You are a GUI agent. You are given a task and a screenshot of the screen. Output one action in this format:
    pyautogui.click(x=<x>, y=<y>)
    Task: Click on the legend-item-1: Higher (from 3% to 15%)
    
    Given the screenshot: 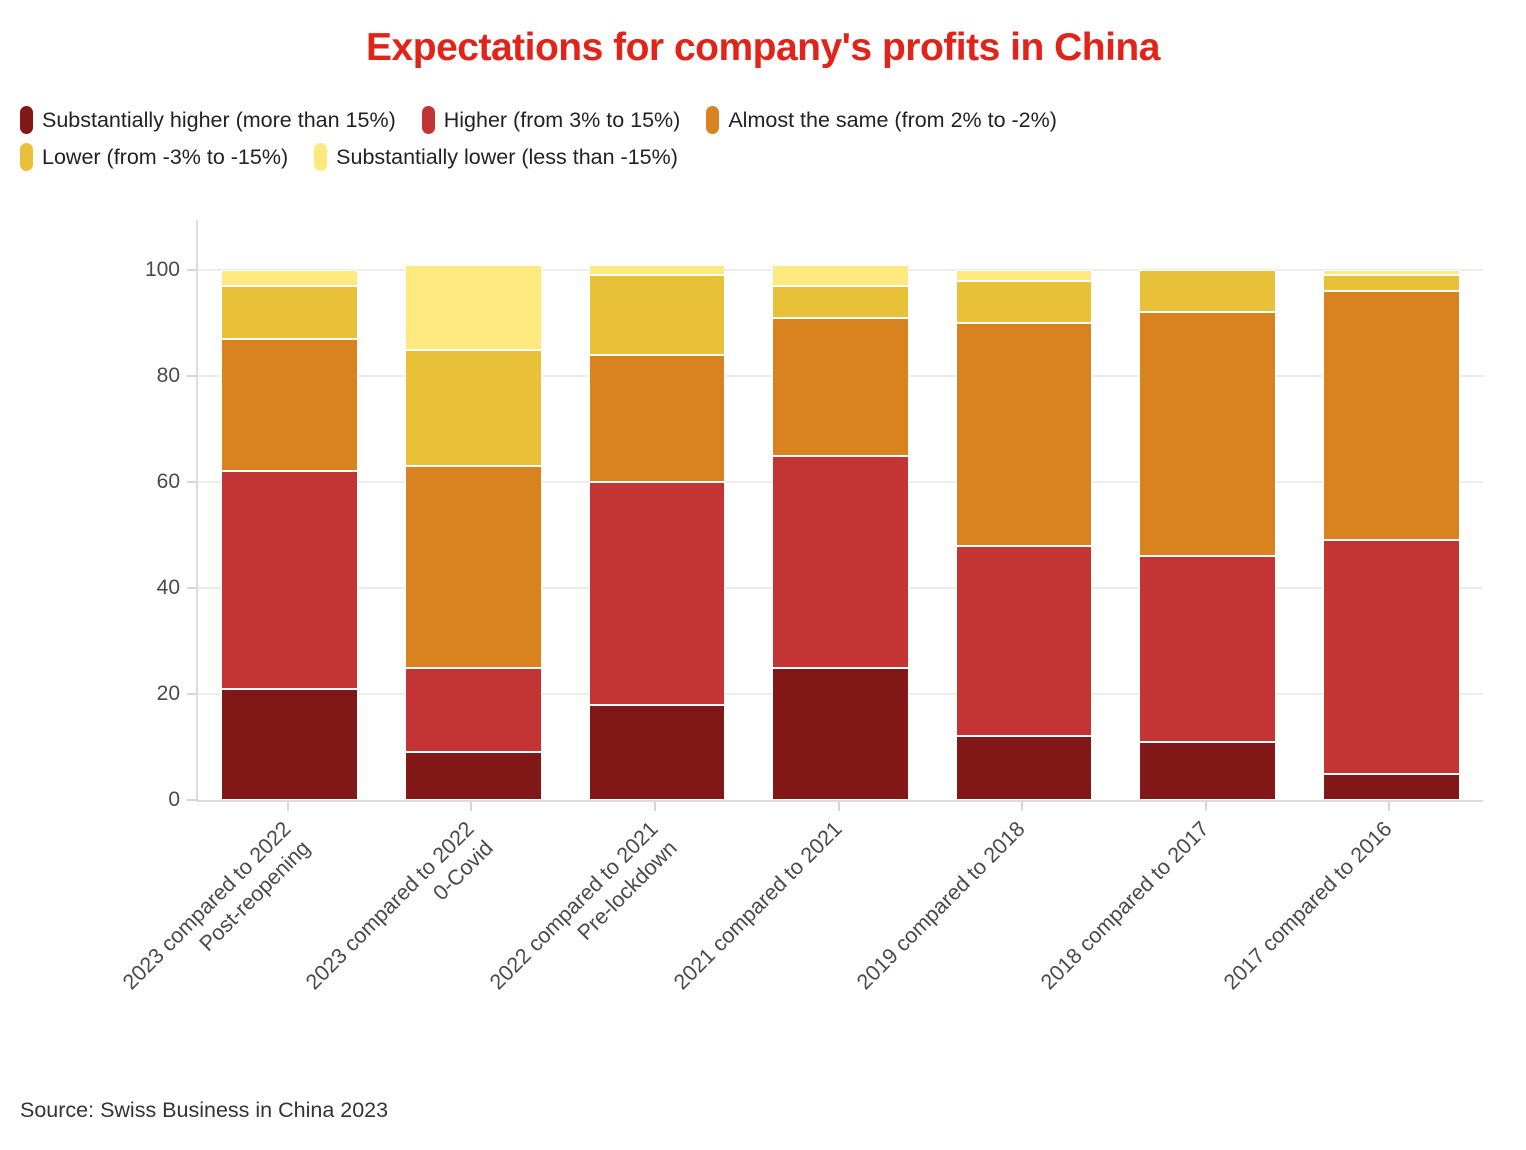 What is the action you would take?
    pyautogui.click(x=551, y=120)
    